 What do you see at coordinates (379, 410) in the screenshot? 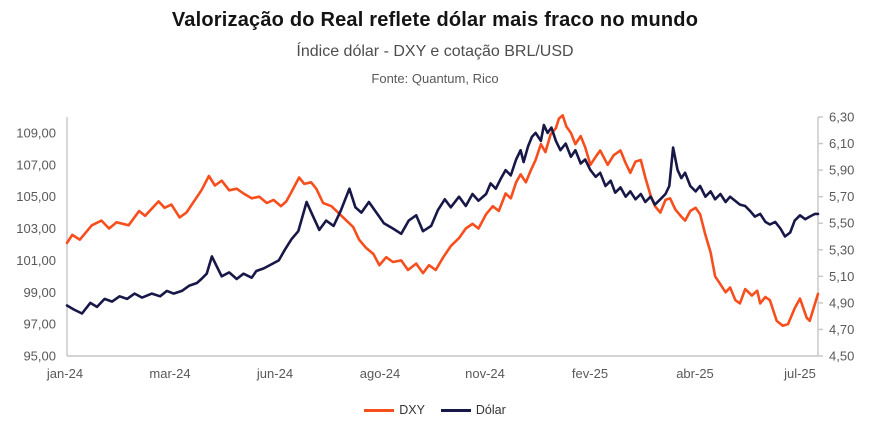
I see `dxy-line-swatch` at bounding box center [379, 410].